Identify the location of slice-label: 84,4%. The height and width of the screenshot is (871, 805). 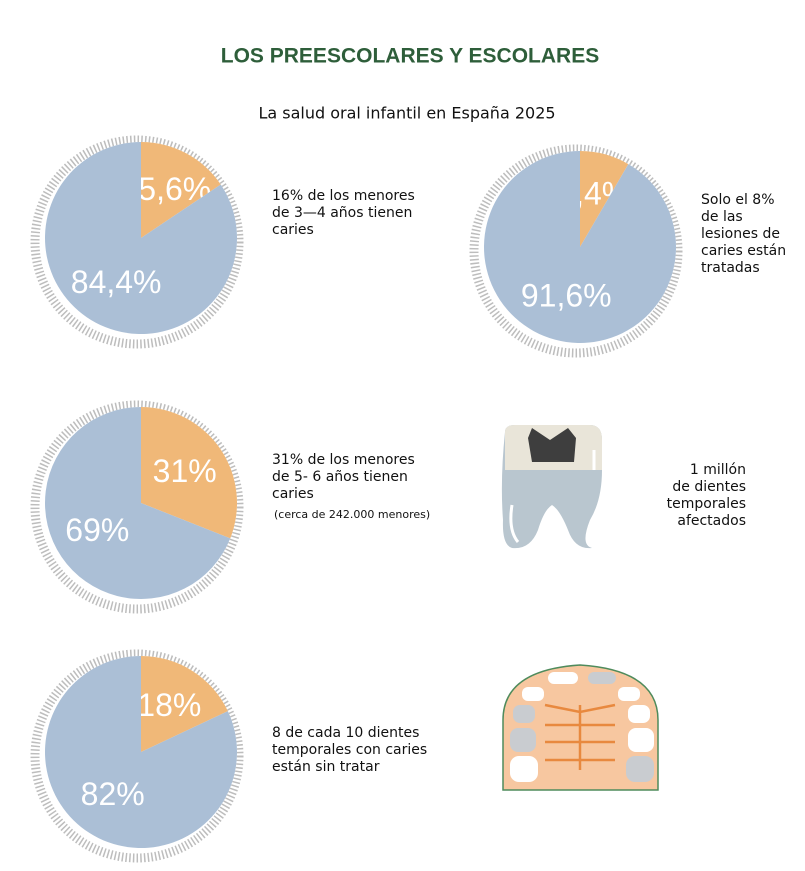
(116, 282).